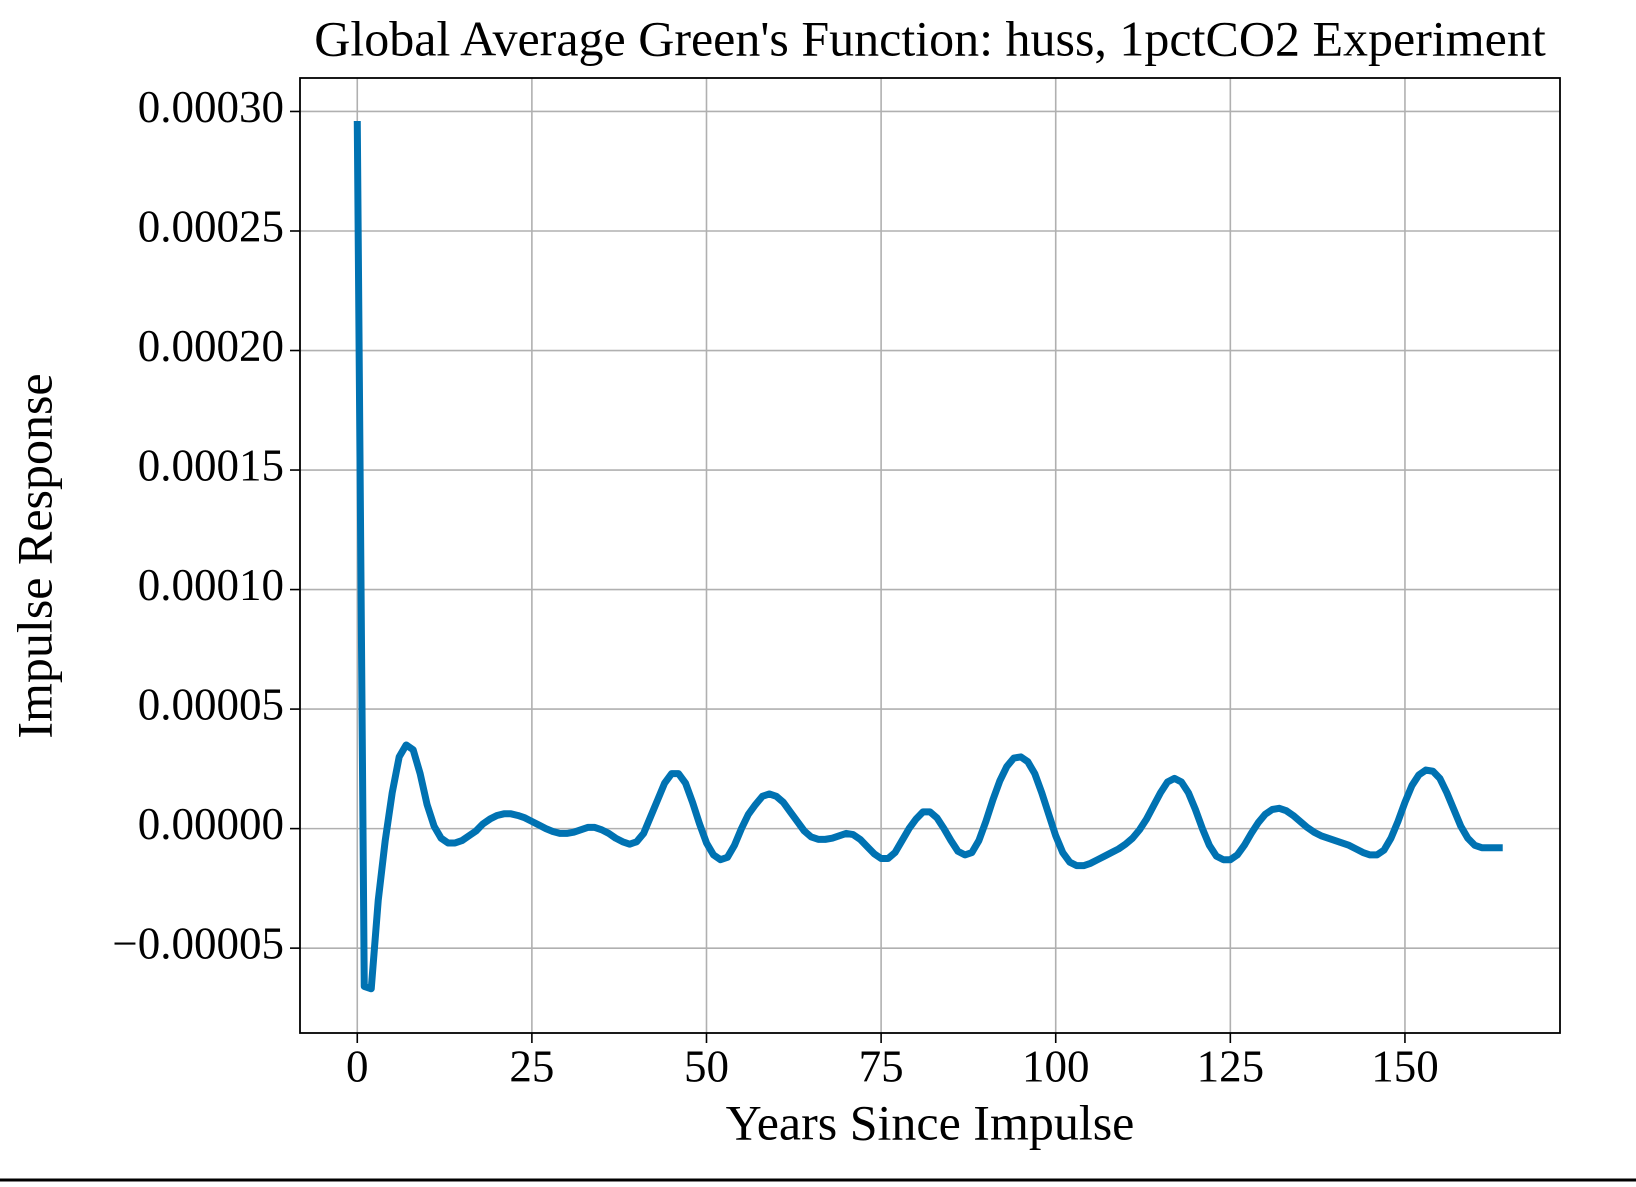 The height and width of the screenshot is (1187, 1636). I want to click on x-tick-label: 75, so click(881, 1066).